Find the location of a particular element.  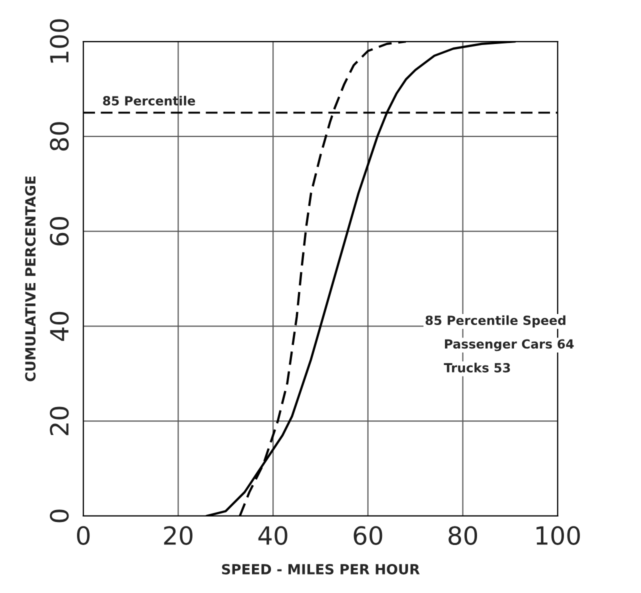

x-tick-label: 20 is located at coordinates (178, 535).